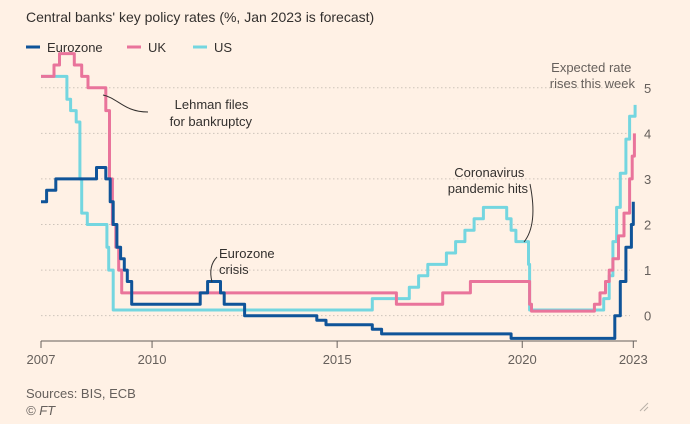  What do you see at coordinates (647, 179) in the screenshot?
I see `y-tick-label-3: 3` at bounding box center [647, 179].